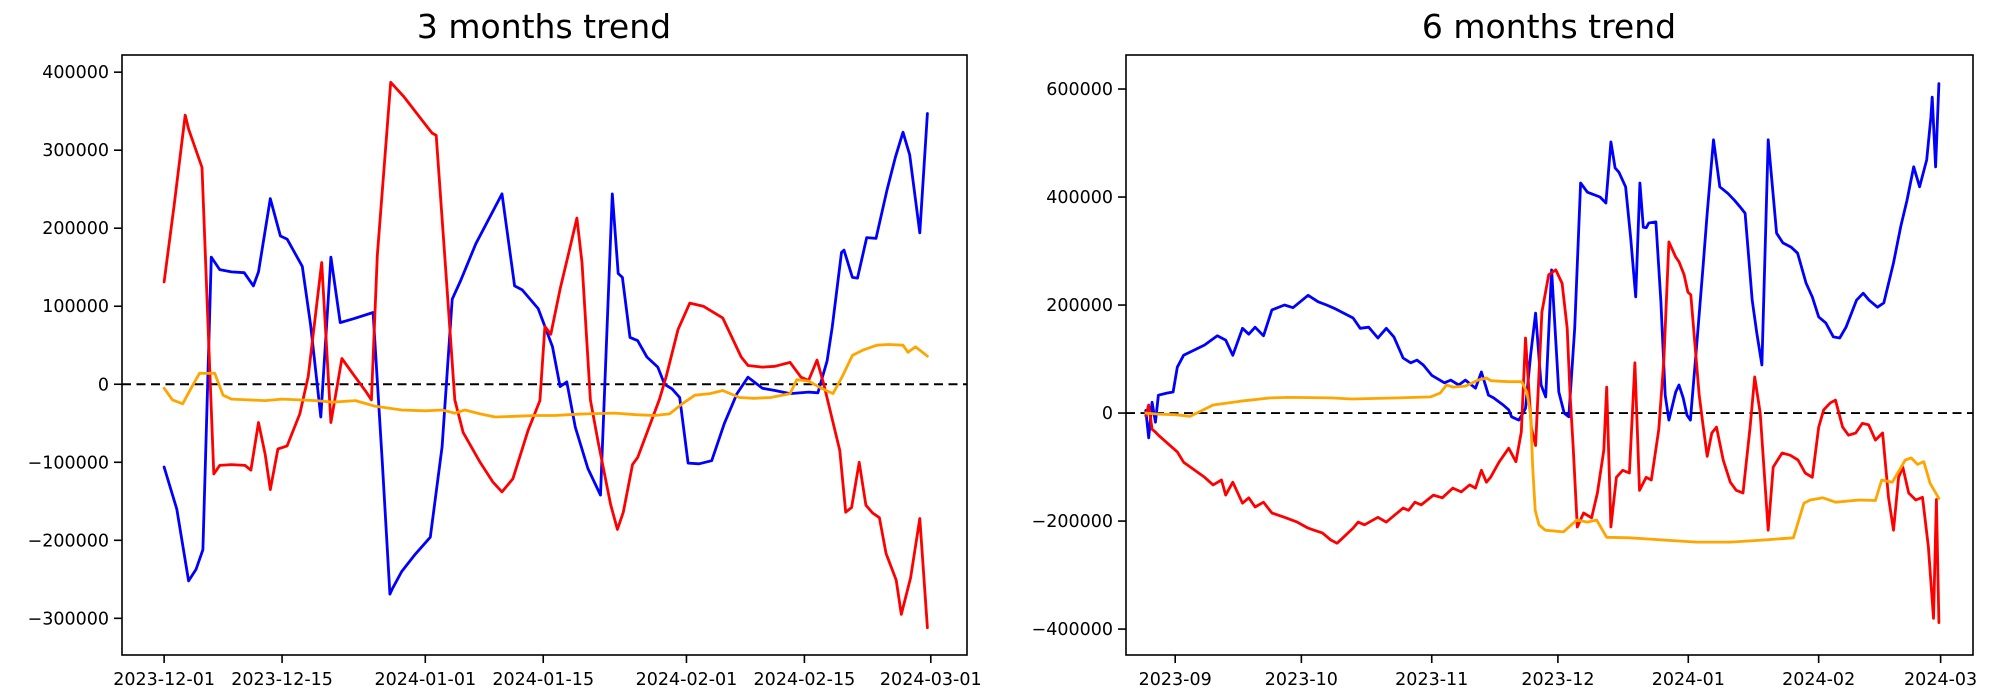 The width and height of the screenshot is (2000, 700). I want to click on y-tick-label: −100000, so click(68, 463).